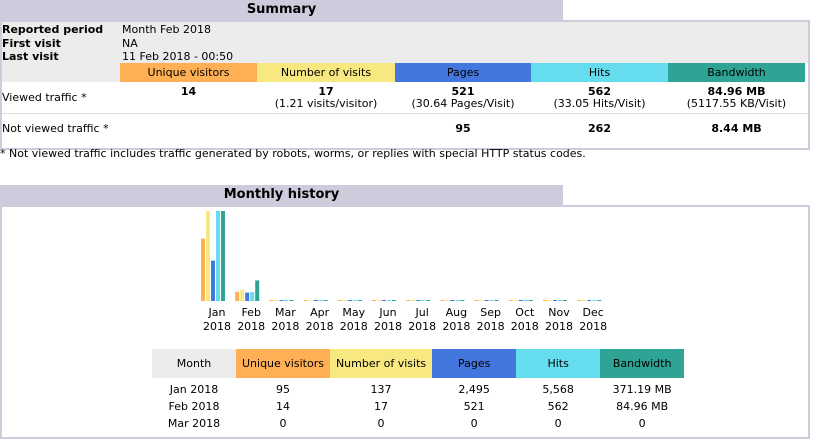 The image size is (821, 439). Describe the element at coordinates (490, 312) in the screenshot. I see `month-label: Sep` at that location.